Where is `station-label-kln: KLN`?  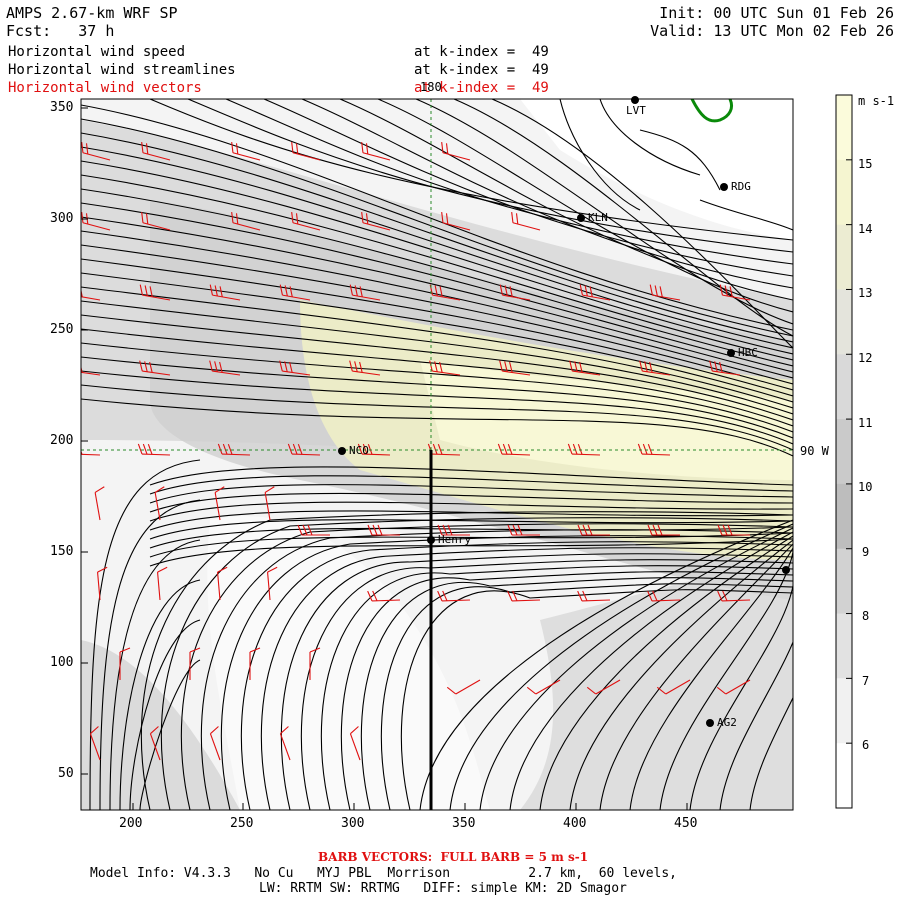 station-label-kln: KLN is located at coordinates (598, 217).